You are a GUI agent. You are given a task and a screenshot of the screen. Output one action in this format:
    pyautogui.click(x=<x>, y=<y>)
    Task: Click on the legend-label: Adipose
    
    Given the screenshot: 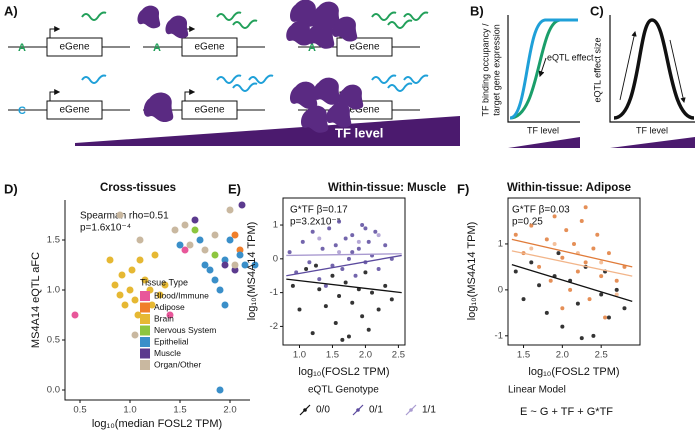 What is the action you would take?
    pyautogui.click(x=169, y=307)
    